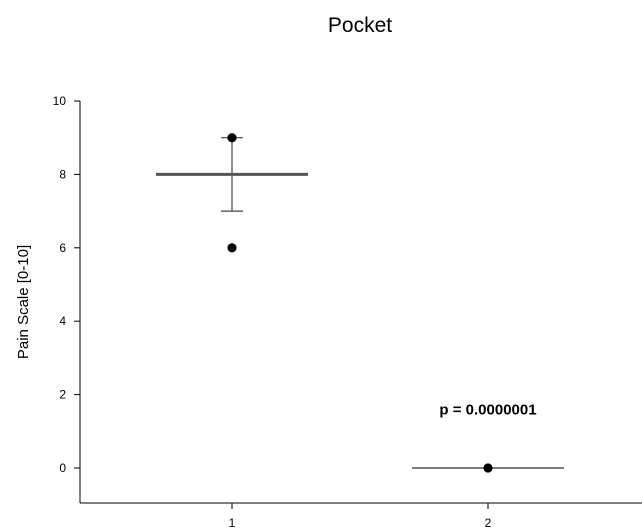 The width and height of the screenshot is (642, 531). What do you see at coordinates (488, 523) in the screenshot?
I see `x-tick-label: 2` at bounding box center [488, 523].